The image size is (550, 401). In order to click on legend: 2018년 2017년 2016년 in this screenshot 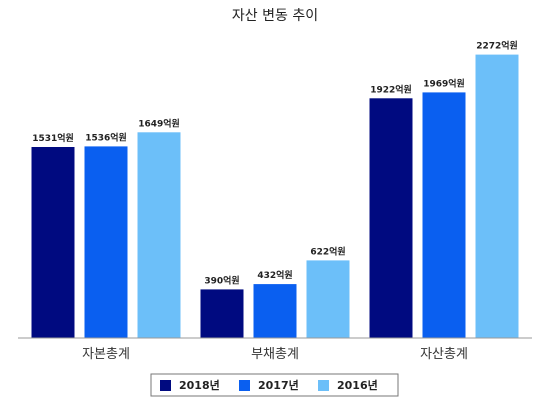, I will do `click(274, 385)`.